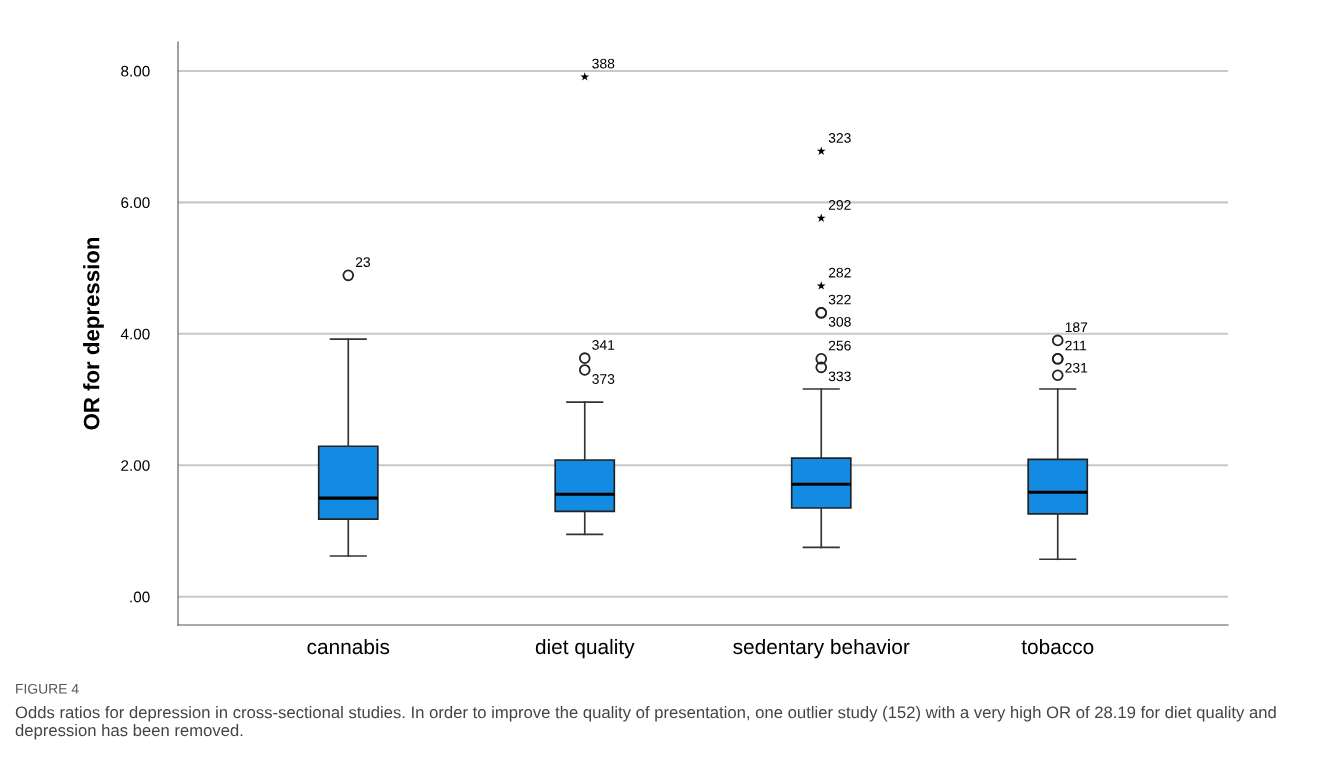  I want to click on annotation: 231, so click(1076, 367).